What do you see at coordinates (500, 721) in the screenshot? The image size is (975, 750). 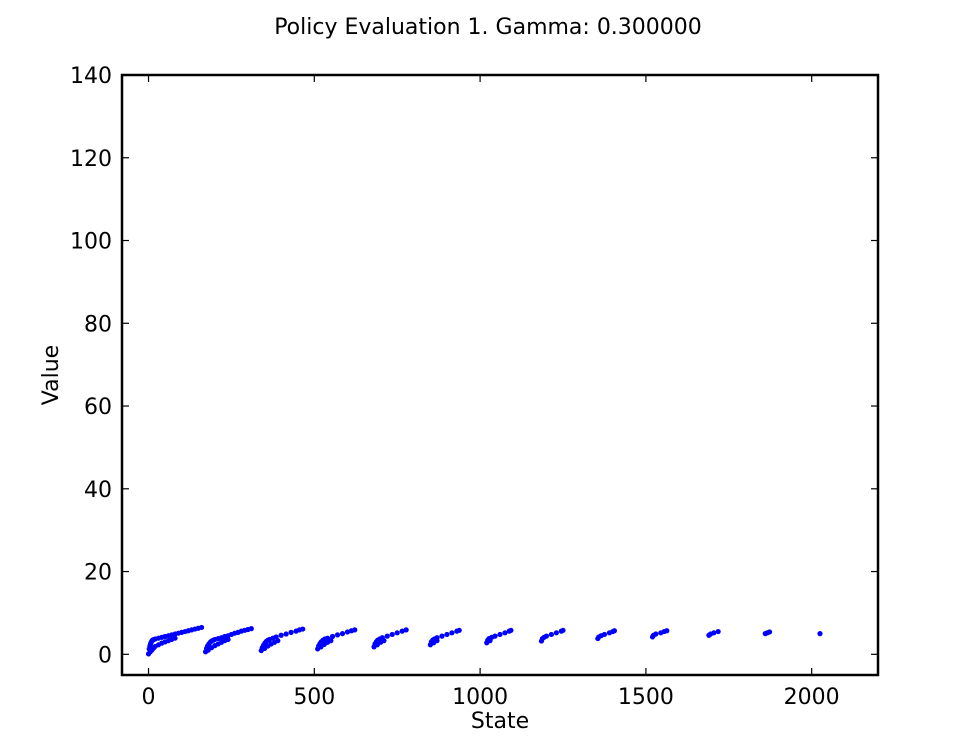 I see `x-axis-label: State` at bounding box center [500, 721].